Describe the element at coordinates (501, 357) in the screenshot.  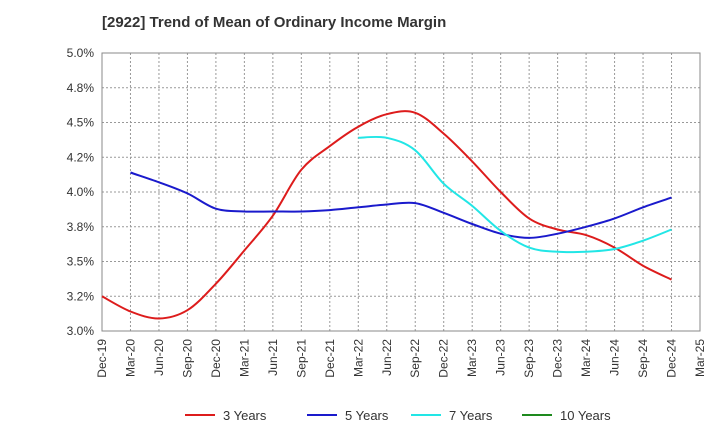
I see `x-tick-label: Jun-23` at that location.